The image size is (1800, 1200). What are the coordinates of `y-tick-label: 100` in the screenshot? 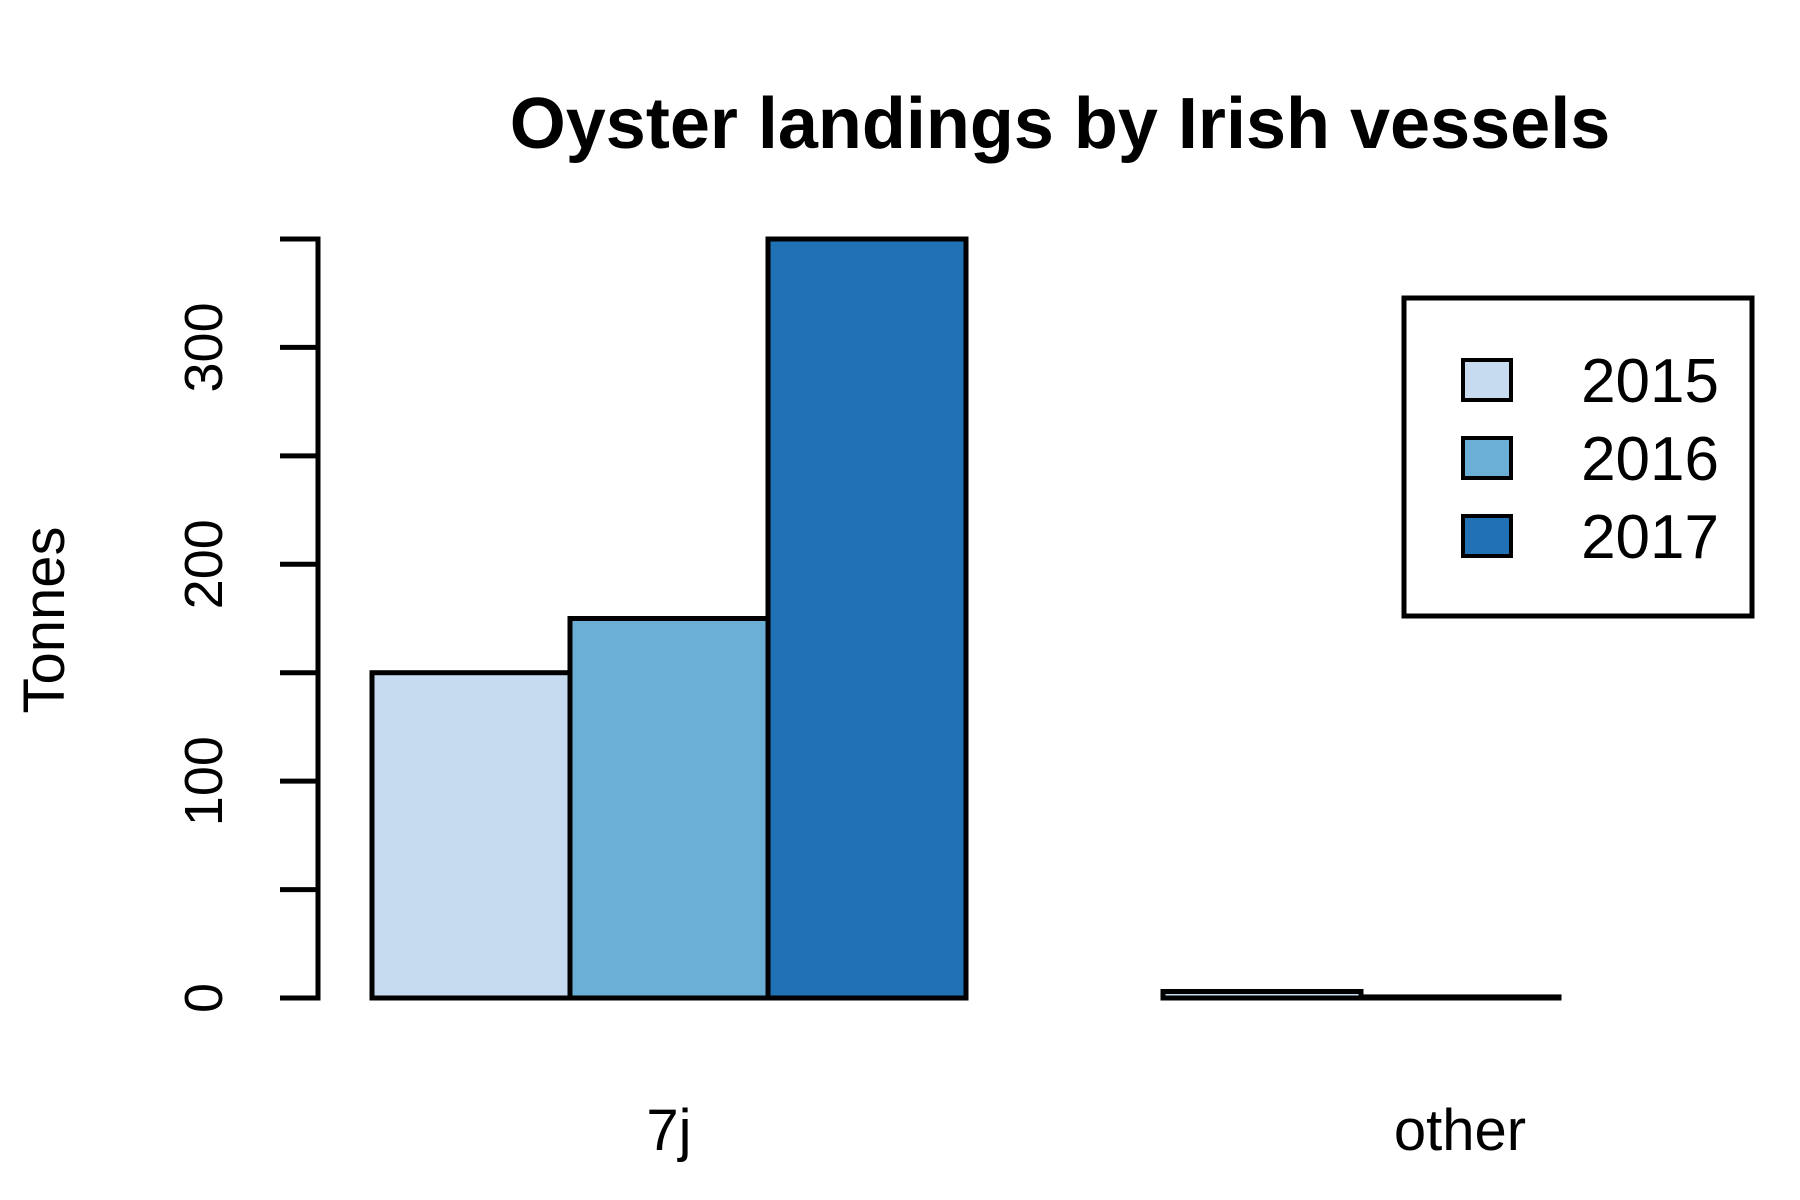 It's located at (204, 781).